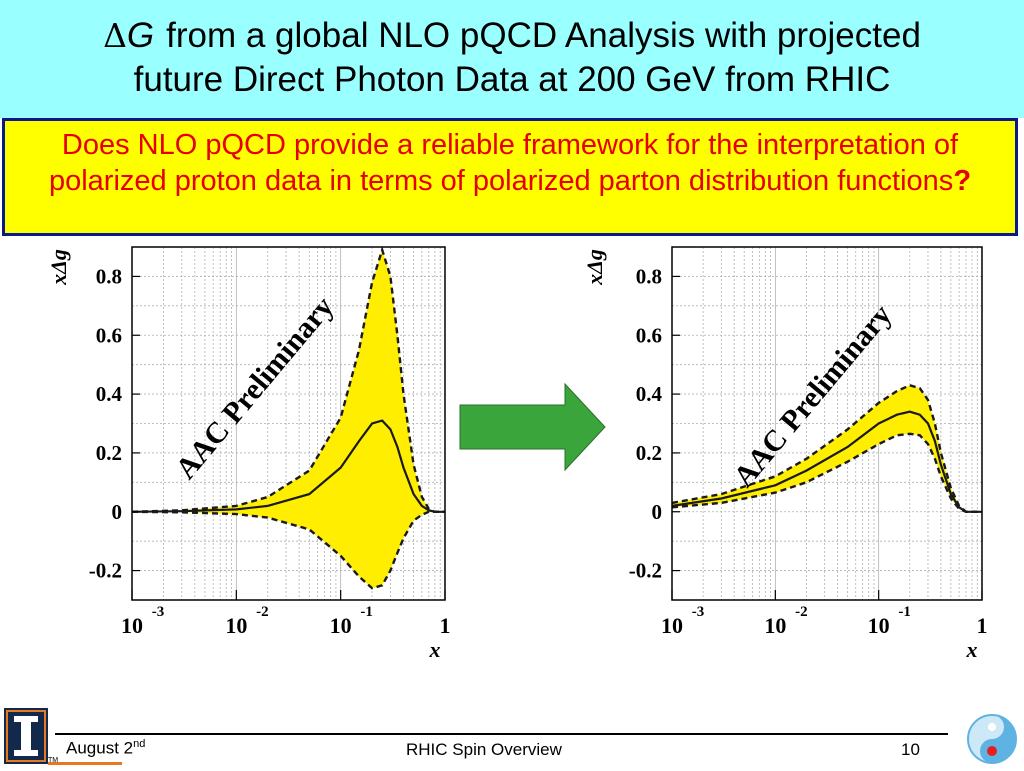 The width and height of the screenshot is (1024, 771). I want to click on arrow-shape, so click(532, 427).